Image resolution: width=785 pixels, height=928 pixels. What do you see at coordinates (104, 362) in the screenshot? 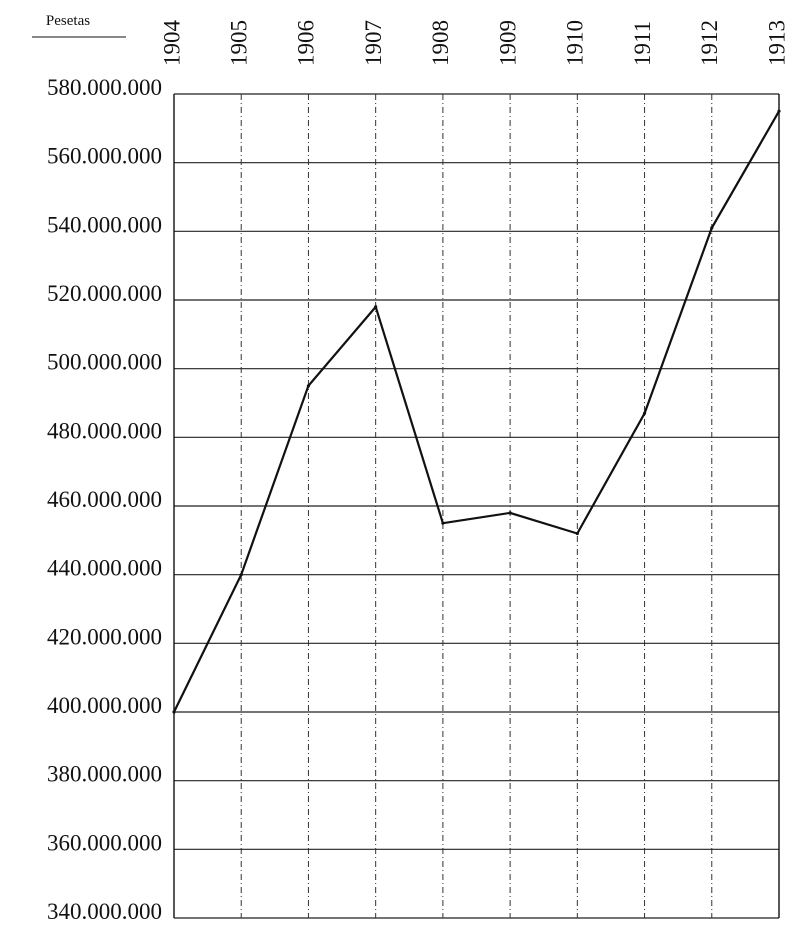
I see `y-tick-label: 500.000.000` at bounding box center [104, 362].